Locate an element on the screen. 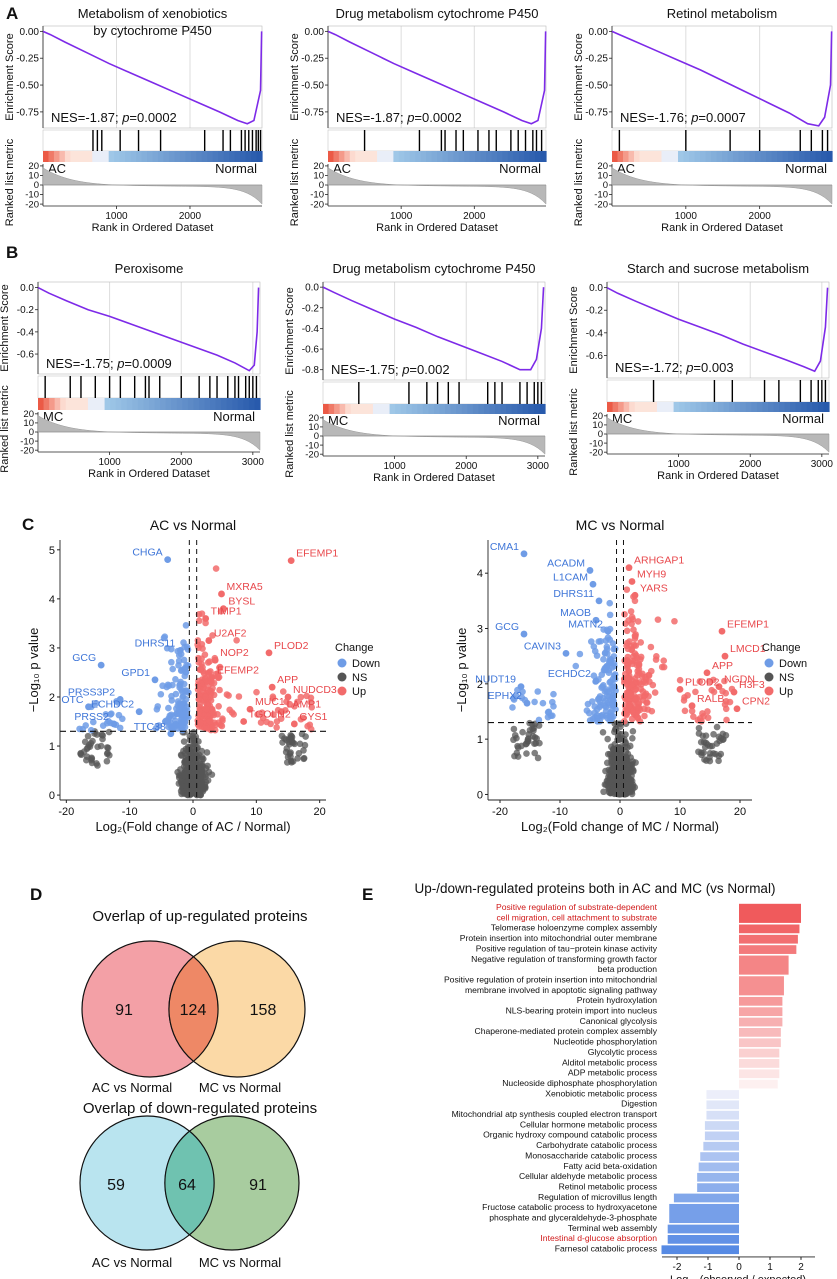 This screenshot has height=1279, width=837. y-tick-label: -0.50 is located at coordinates (312, 86).